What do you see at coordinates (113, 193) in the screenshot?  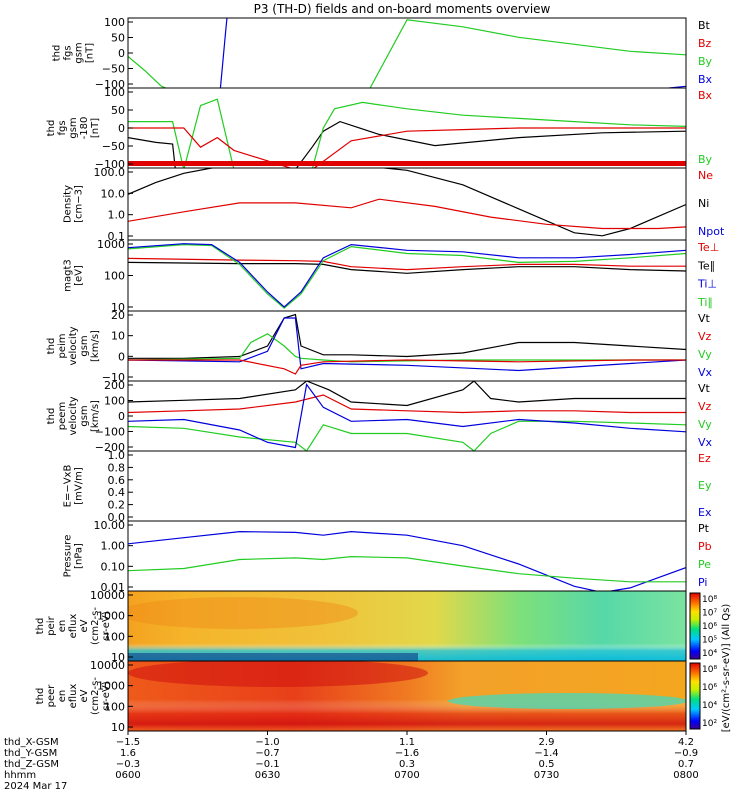 I see `y-tick-label: 10.0` at bounding box center [113, 193].